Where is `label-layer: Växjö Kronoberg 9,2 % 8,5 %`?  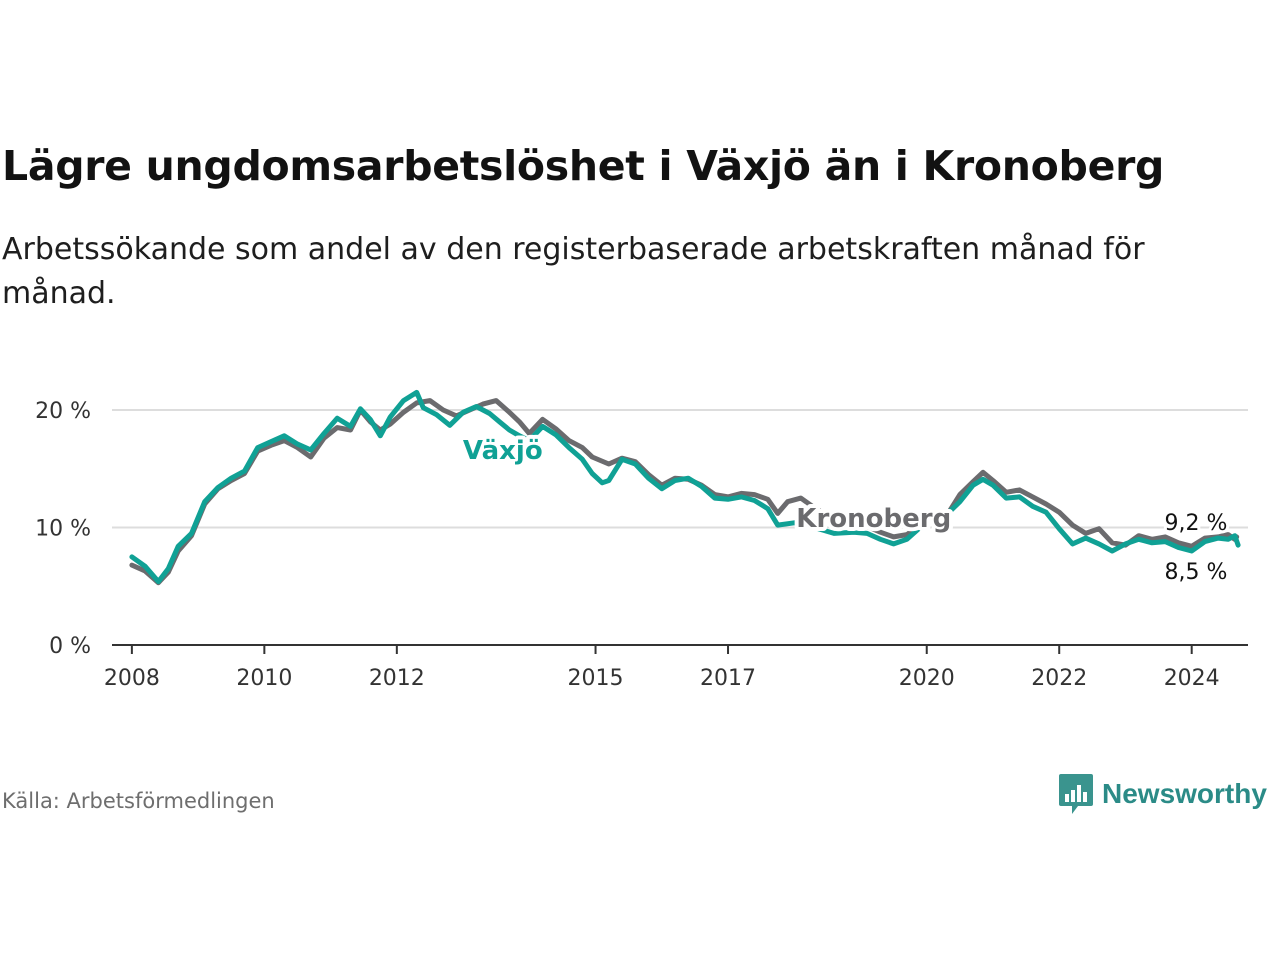 label-layer: Växjö Kronoberg 9,2 % 8,5 % is located at coordinates (845, 510).